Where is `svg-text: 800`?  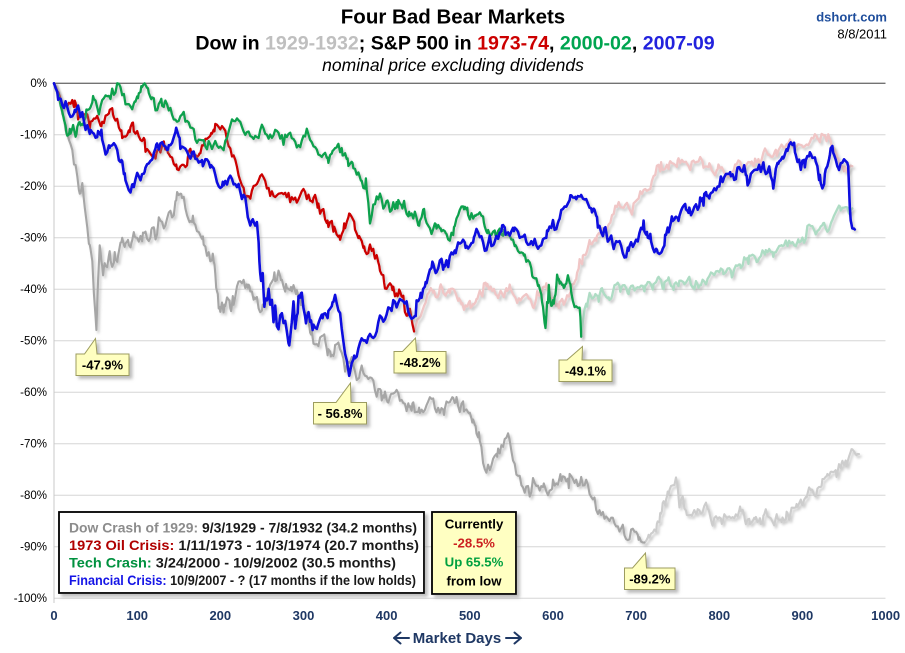 svg-text: 800 is located at coordinates (719, 615).